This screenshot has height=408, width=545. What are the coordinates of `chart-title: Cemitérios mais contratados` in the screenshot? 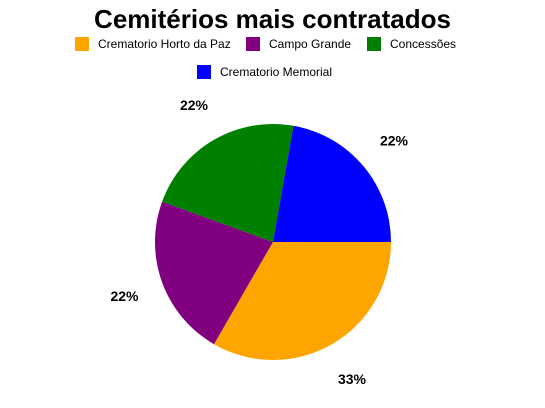 It's located at (272, 19).